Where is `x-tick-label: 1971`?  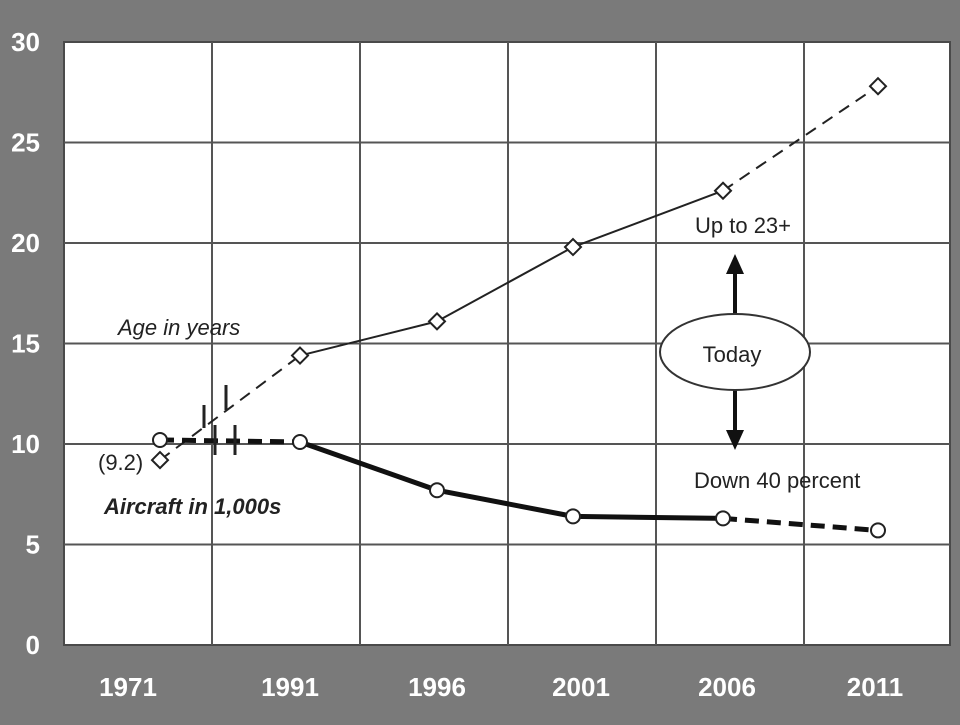
x-tick-label: 1971 is located at coordinates (128, 687).